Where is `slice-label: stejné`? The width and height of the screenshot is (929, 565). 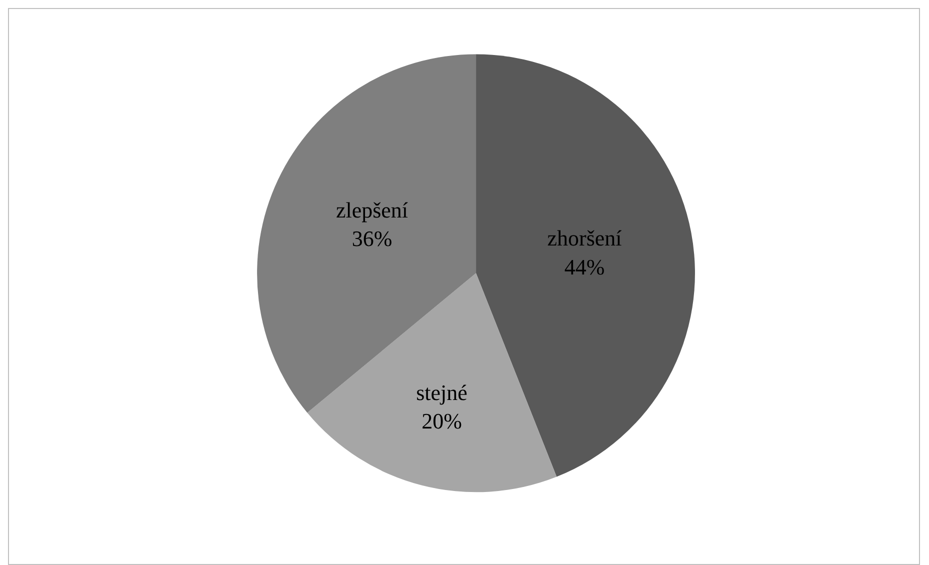 slice-label: stejné is located at coordinates (442, 392).